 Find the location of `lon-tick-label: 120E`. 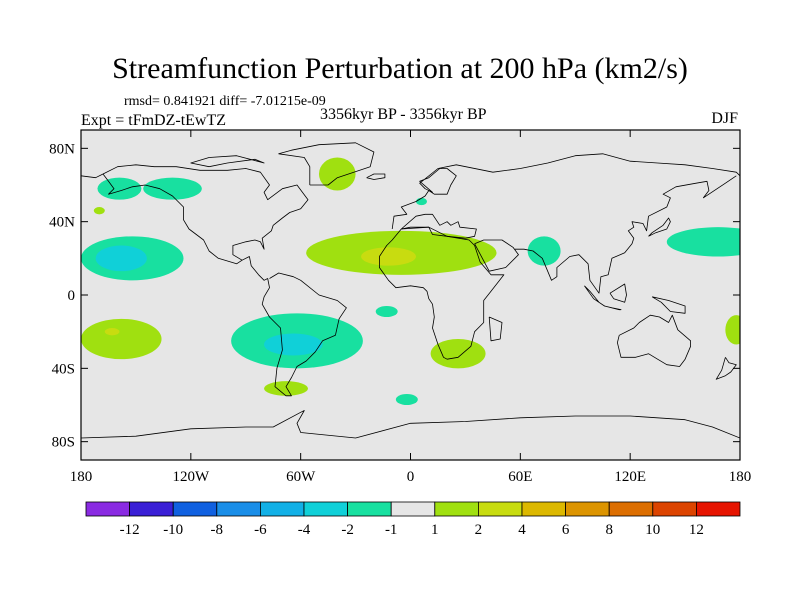

lon-tick-label: 120E is located at coordinates (630, 477).